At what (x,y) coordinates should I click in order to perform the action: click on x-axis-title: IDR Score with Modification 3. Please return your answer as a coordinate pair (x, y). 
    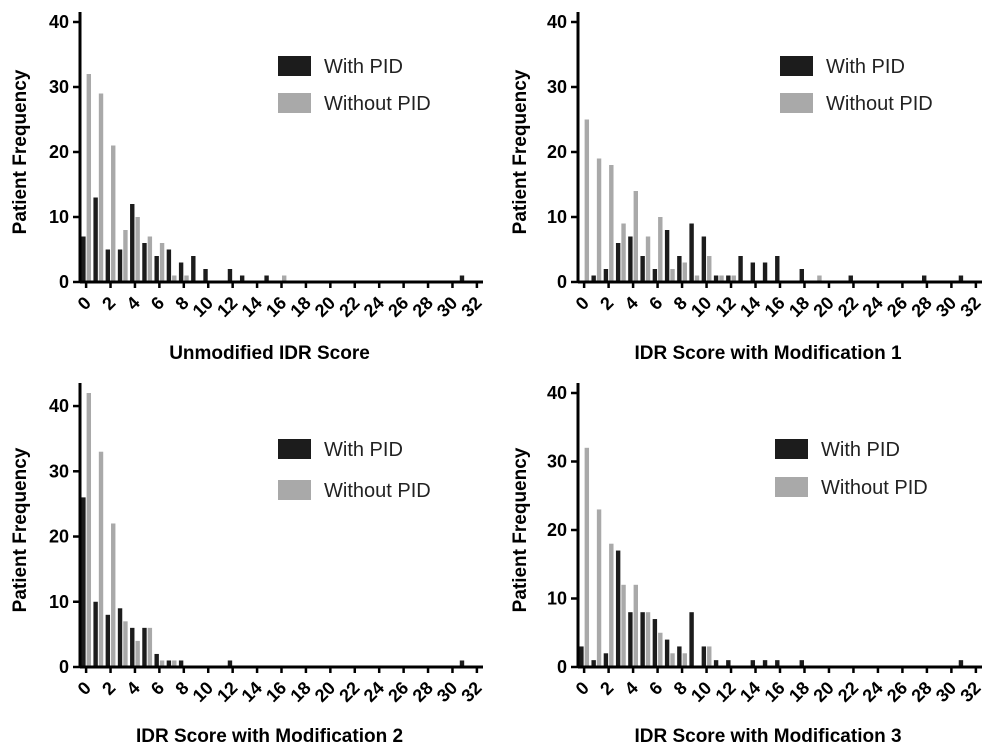
    Looking at the image, I should click on (767, 736).